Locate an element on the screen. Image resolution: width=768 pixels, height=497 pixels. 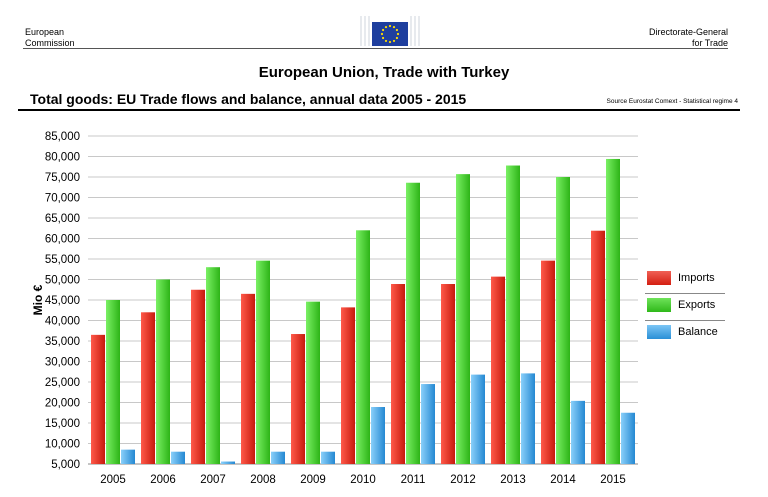
y-tick-label: 55,000 is located at coordinates (62, 260).